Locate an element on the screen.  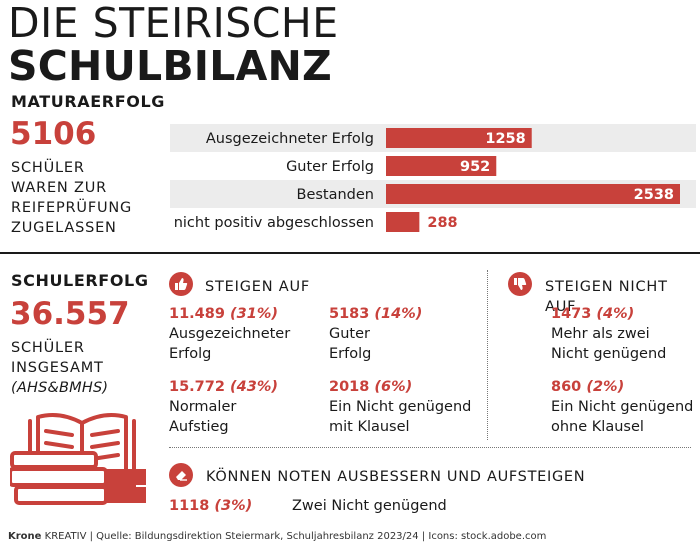
item-label-line: Nicht genügend is located at coordinates (609, 354).